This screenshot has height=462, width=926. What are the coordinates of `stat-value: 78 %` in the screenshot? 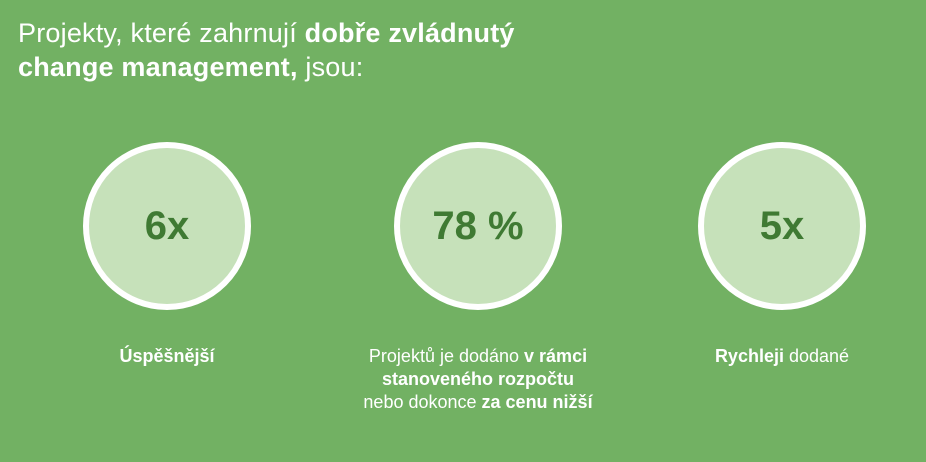 It's located at (478, 226).